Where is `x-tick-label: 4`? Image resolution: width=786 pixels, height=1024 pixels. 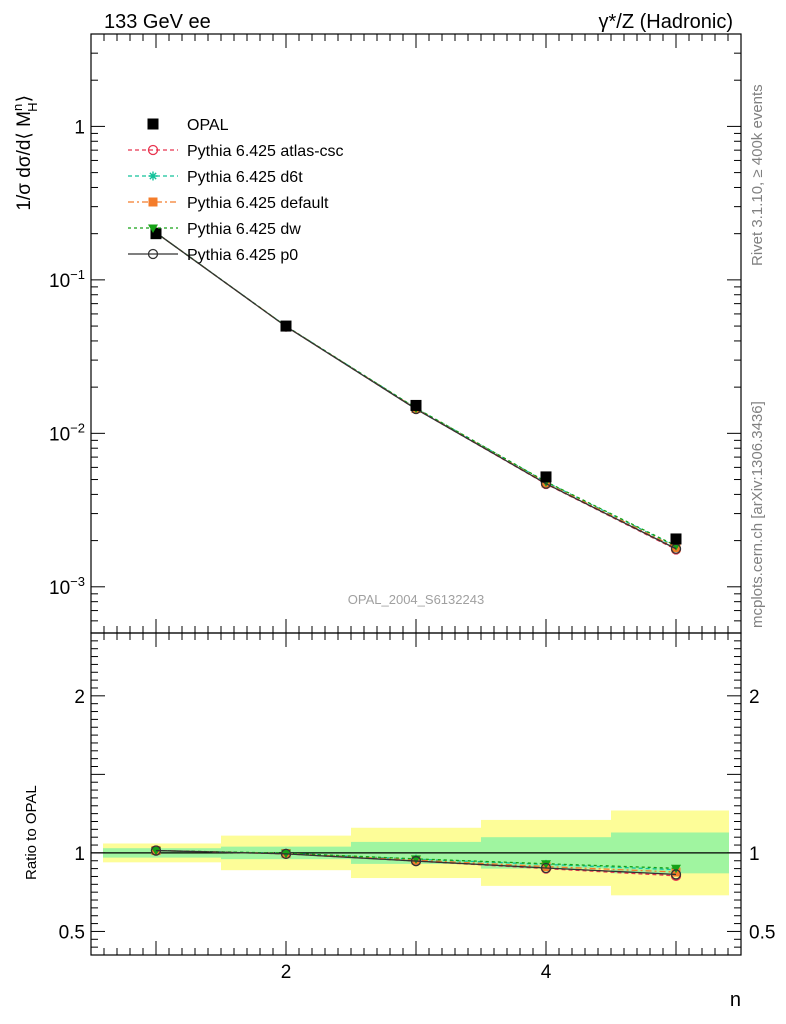 x-tick-label: 4 is located at coordinates (546, 972).